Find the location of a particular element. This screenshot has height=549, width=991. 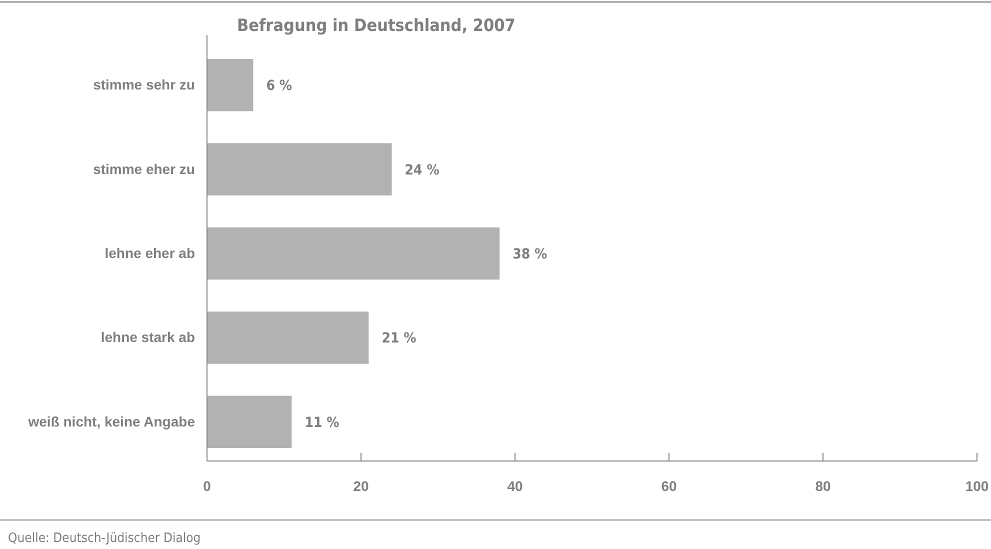

x-tick-label: 100 is located at coordinates (977, 486).